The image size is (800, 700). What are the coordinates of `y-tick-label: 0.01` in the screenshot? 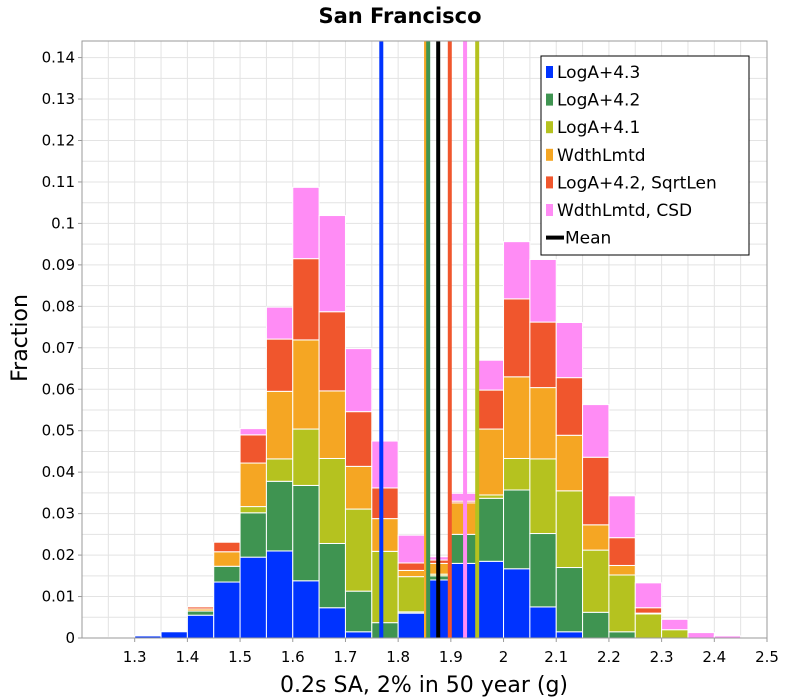 It's located at (58, 597).